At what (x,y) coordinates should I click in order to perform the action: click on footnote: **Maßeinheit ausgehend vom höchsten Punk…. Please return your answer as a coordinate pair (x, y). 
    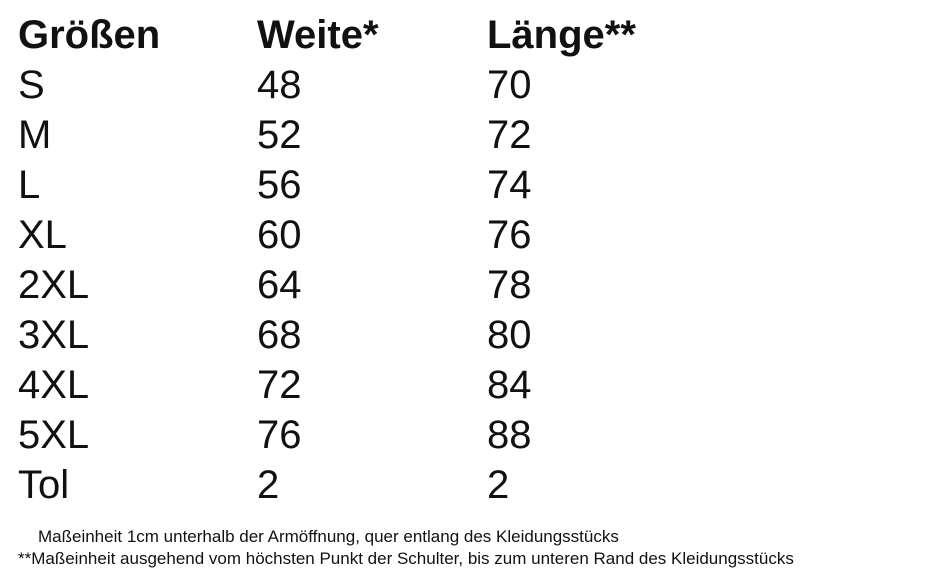
    Looking at the image, I should click on (406, 558).